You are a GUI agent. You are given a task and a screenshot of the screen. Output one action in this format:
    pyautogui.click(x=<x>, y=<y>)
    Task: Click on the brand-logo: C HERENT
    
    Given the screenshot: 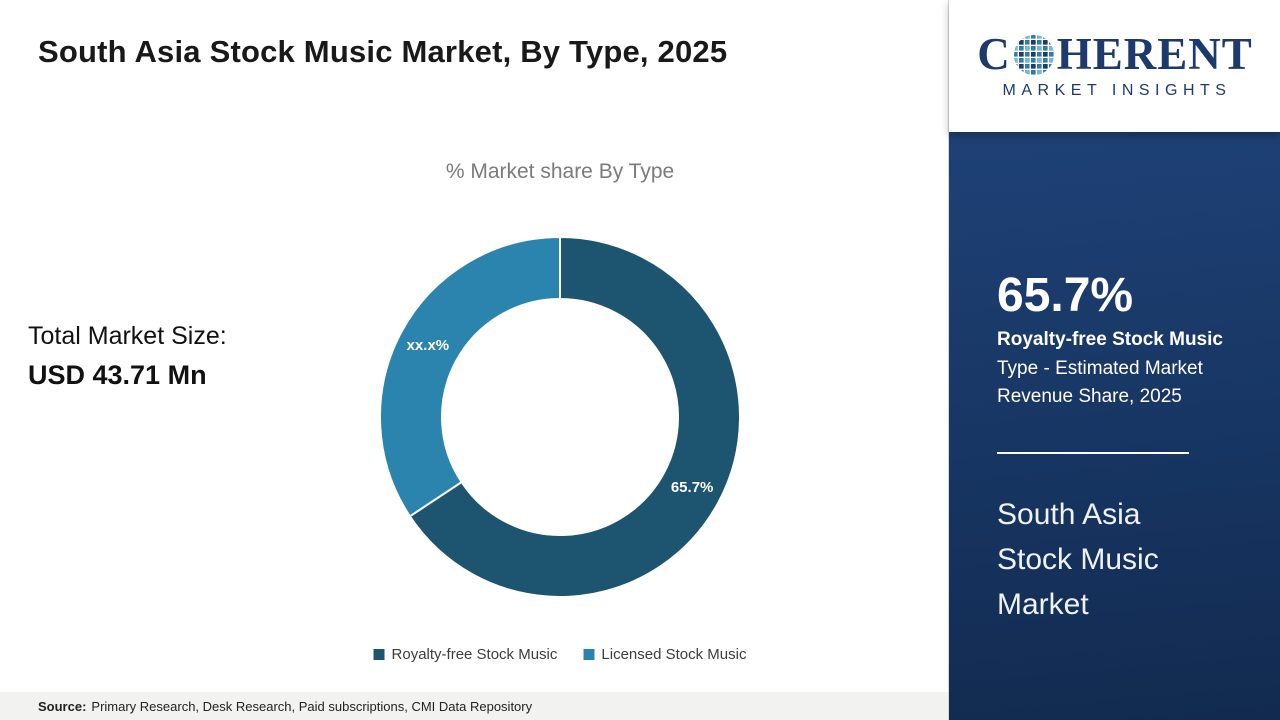 What is the action you would take?
    pyautogui.click(x=1115, y=54)
    